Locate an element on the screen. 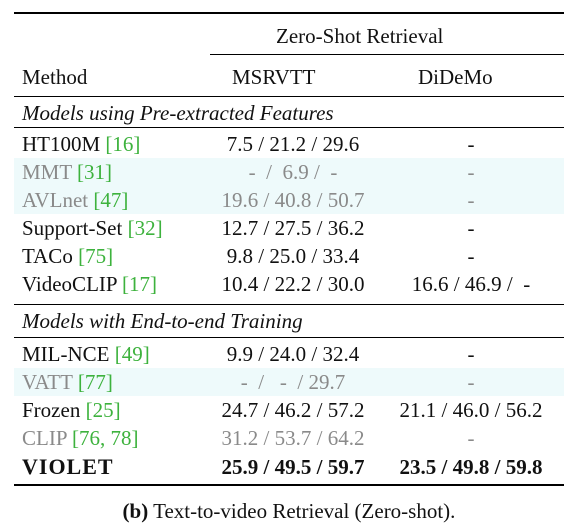  header-method: Method is located at coordinates (55, 77).